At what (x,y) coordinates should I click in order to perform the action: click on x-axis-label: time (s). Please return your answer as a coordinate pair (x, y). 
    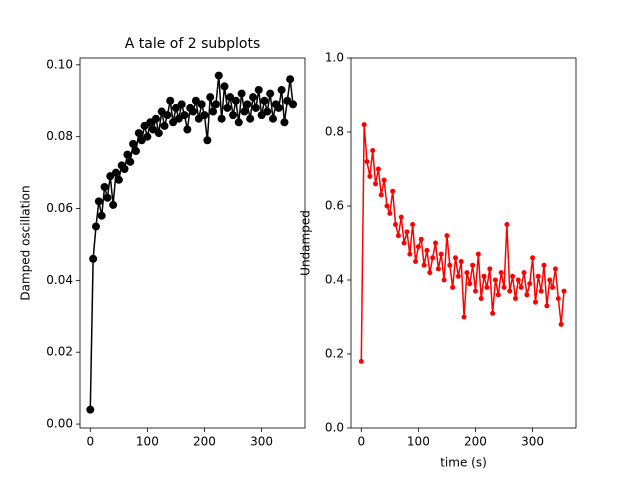
    Looking at the image, I should click on (463, 463).